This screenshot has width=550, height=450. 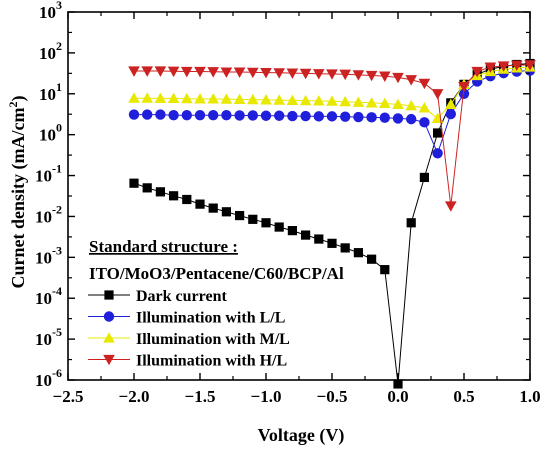 What do you see at coordinates (18, 198) in the screenshot?
I see `y-axis-title-main: Curnet density (mA/cm` at bounding box center [18, 198].